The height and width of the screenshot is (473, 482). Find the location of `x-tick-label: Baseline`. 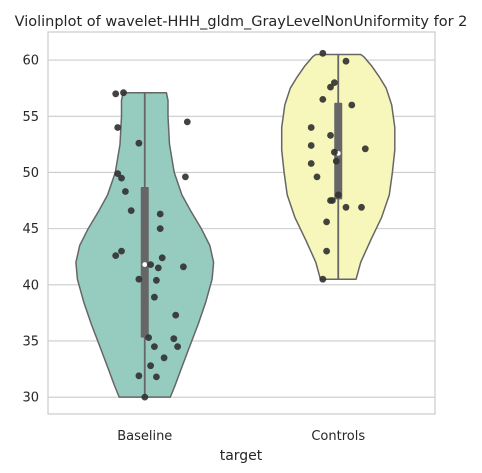

x-tick-label: Baseline is located at coordinates (144, 436).